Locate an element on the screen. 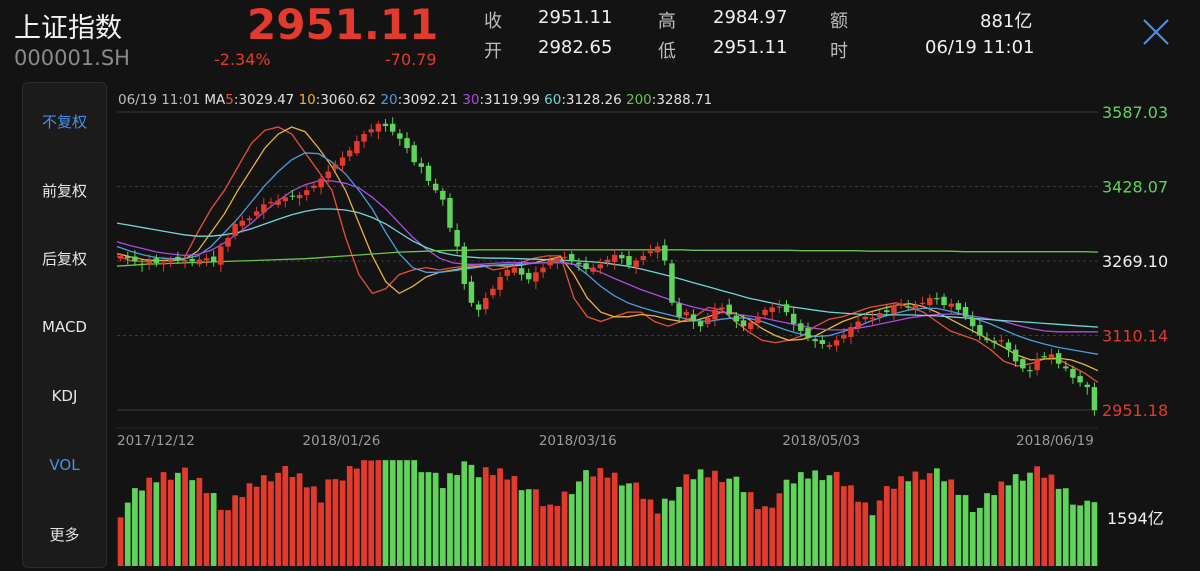 The image size is (1200, 571). sidebar-item-macd: MACD is located at coordinates (64, 327).